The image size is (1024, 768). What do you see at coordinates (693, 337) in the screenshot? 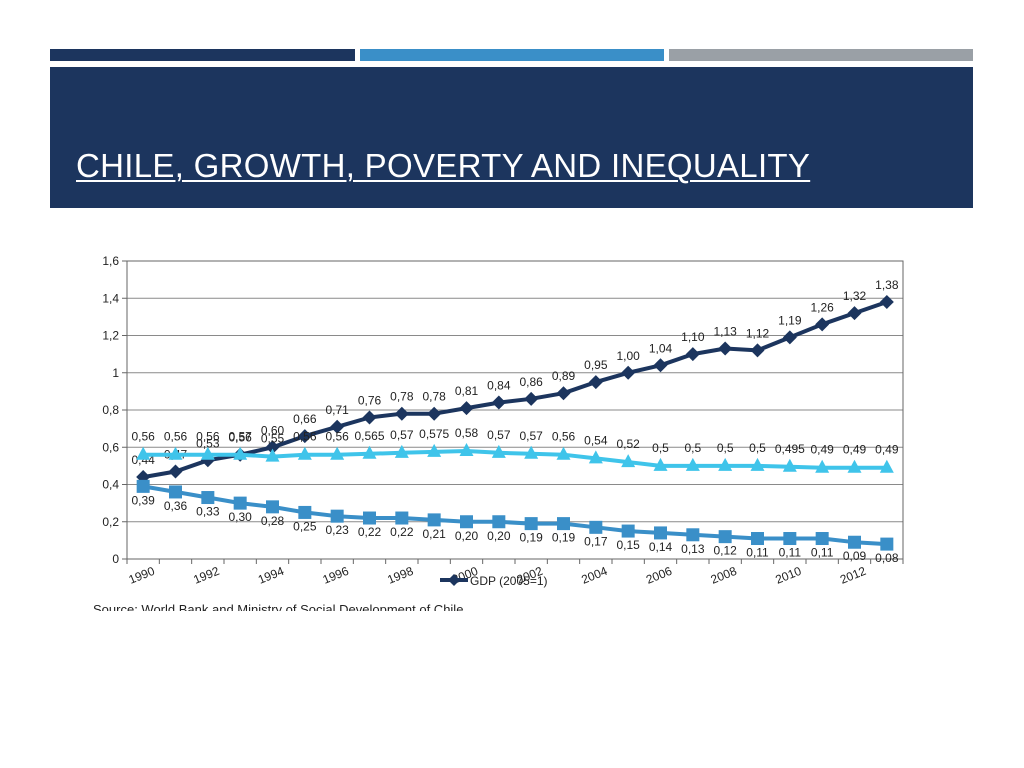
I see `data-label: 1,10` at bounding box center [693, 337].